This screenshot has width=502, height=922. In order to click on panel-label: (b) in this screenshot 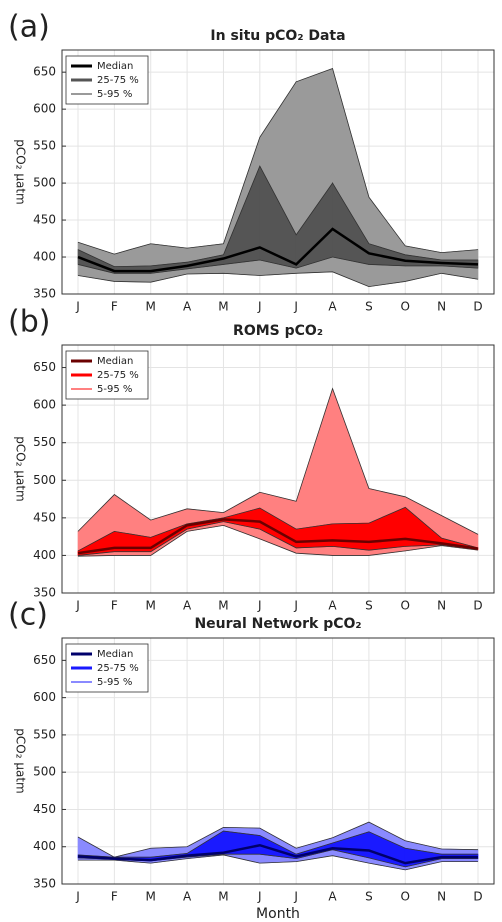, I will do `click(29, 322)`.